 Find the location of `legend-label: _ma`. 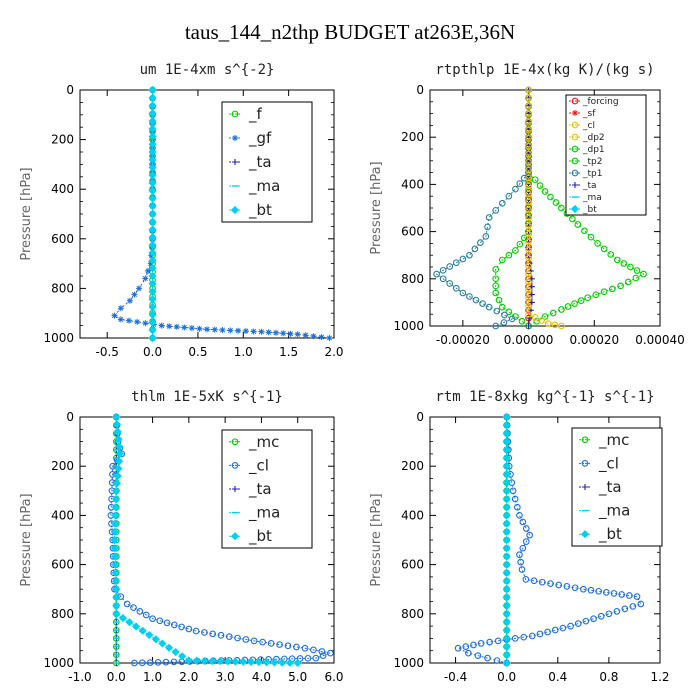

legend-label: _ma is located at coordinates (264, 186).